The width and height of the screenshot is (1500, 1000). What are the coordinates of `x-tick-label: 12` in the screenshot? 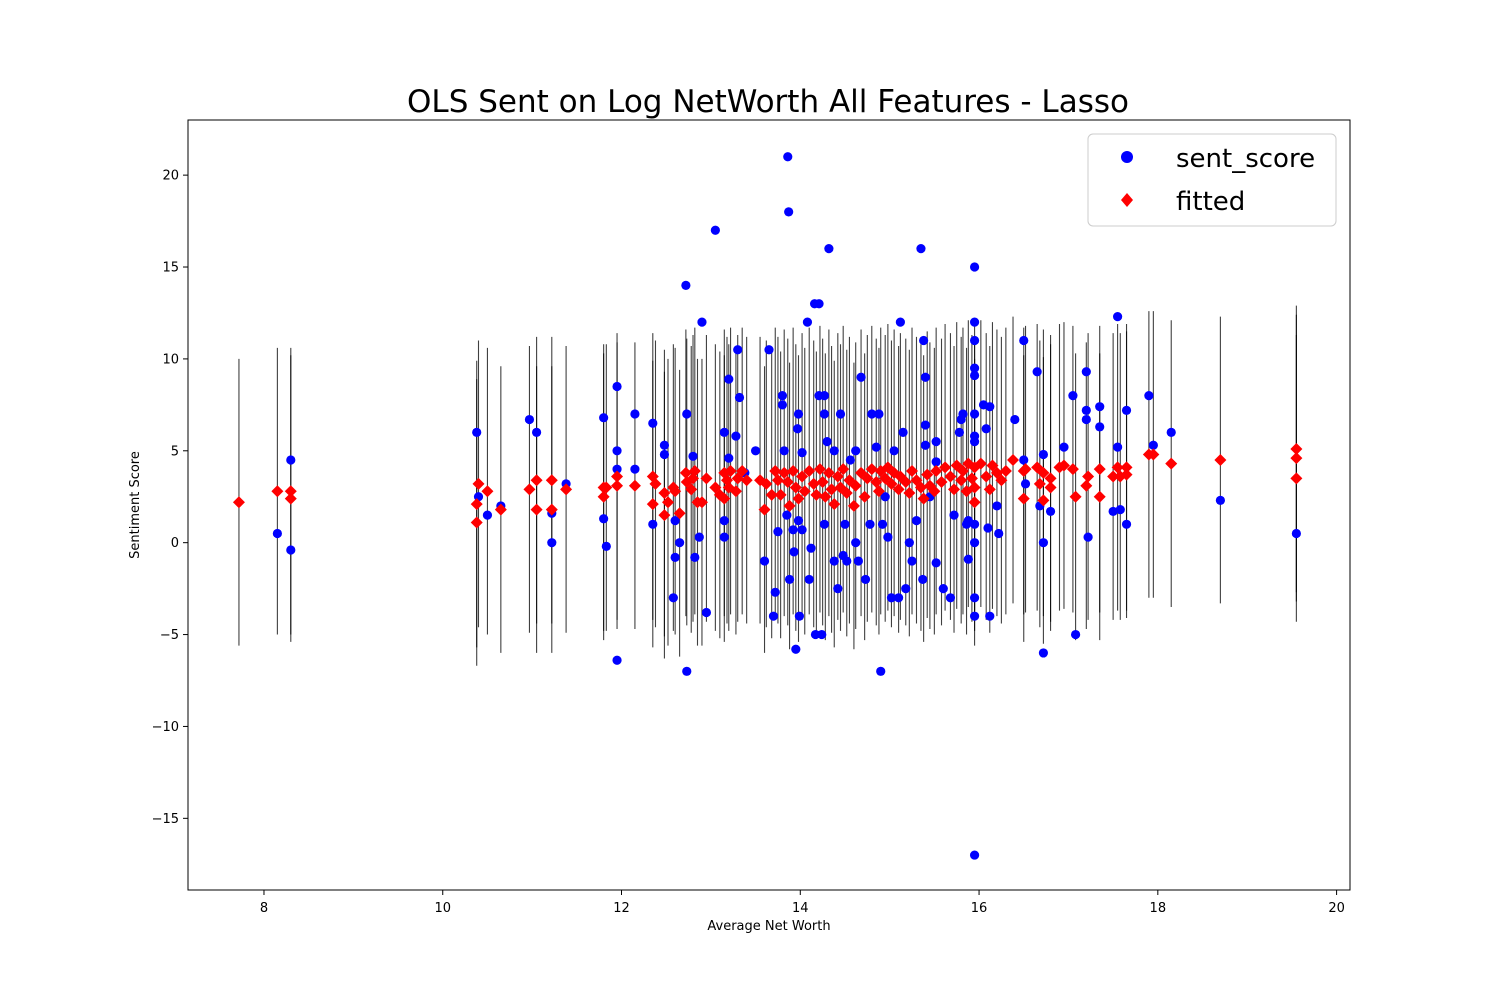 It's located at (621, 908).